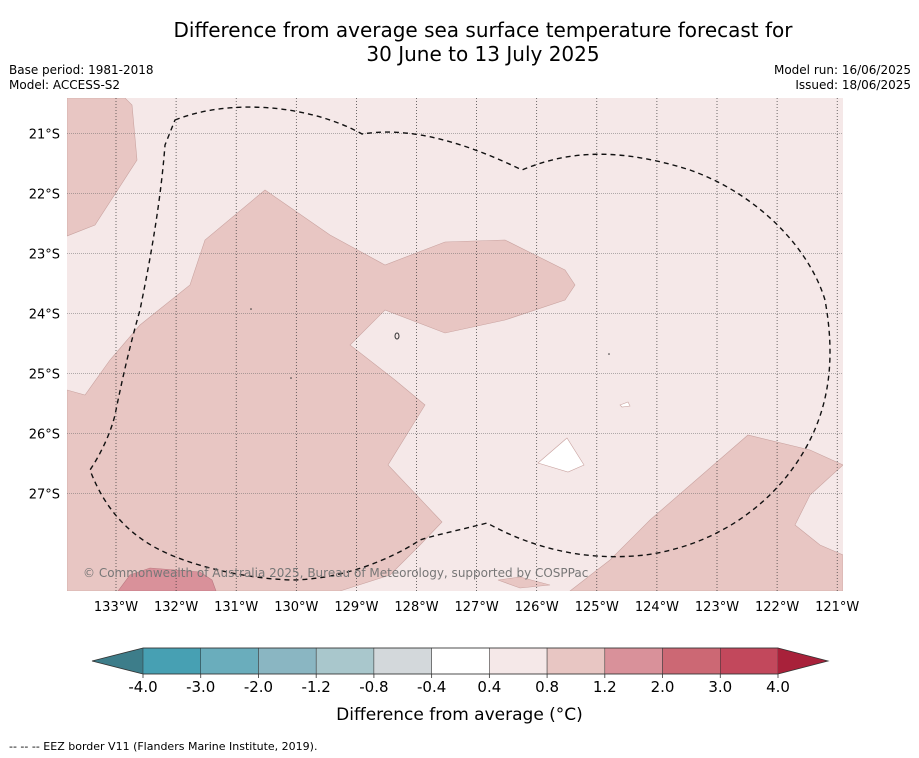  Describe the element at coordinates (717, 607) in the screenshot. I see `longitude-label: 123°W` at that location.